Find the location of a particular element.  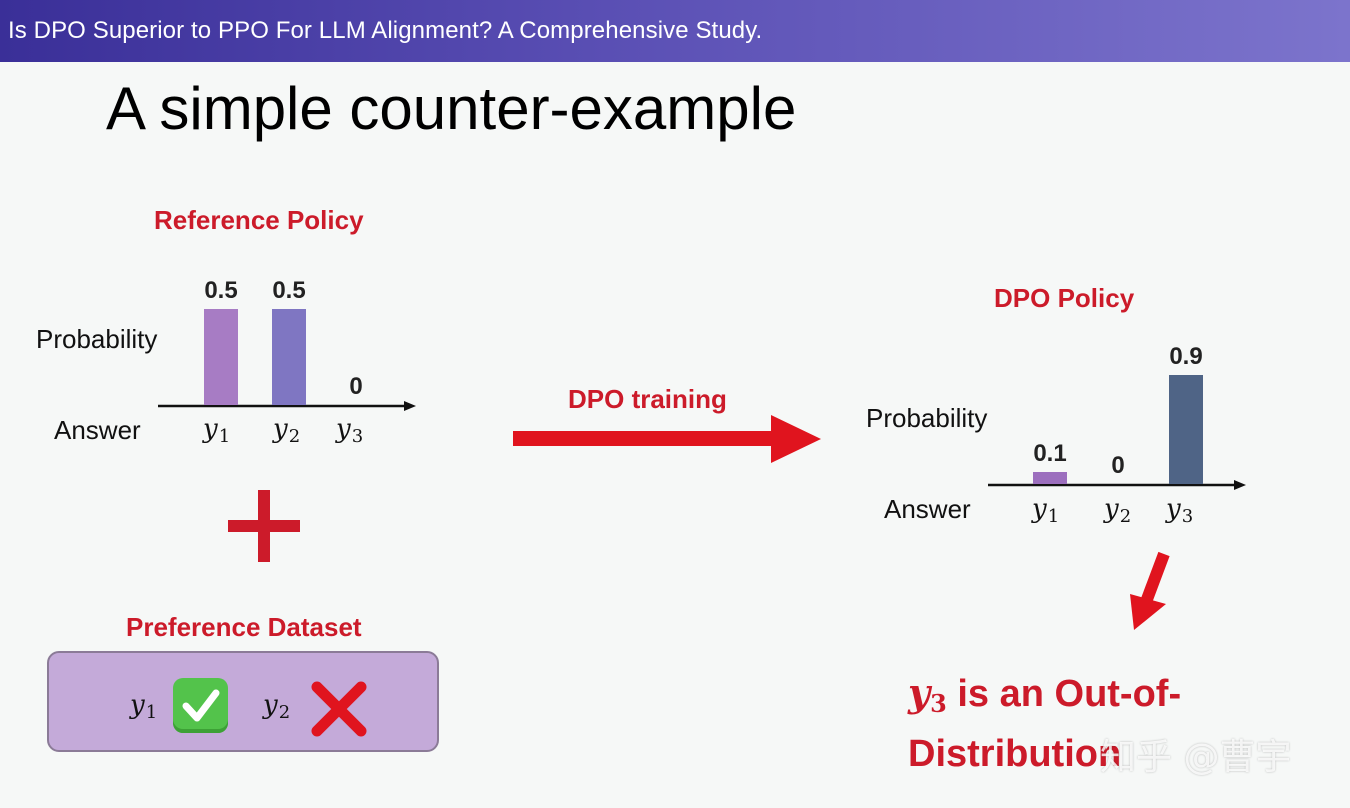

watermark: 知乎 @曹宇 is located at coordinates (1196, 757).